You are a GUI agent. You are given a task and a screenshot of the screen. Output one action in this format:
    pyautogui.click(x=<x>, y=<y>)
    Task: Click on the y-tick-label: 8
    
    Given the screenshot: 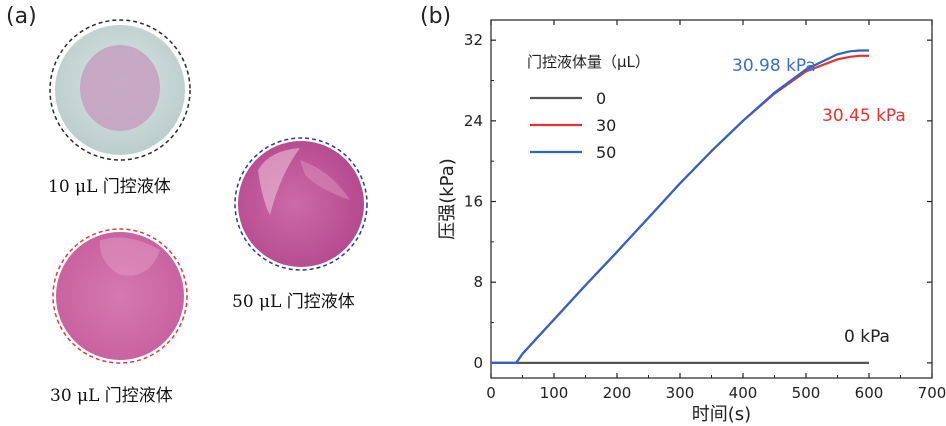 What is the action you would take?
    pyautogui.click(x=478, y=282)
    